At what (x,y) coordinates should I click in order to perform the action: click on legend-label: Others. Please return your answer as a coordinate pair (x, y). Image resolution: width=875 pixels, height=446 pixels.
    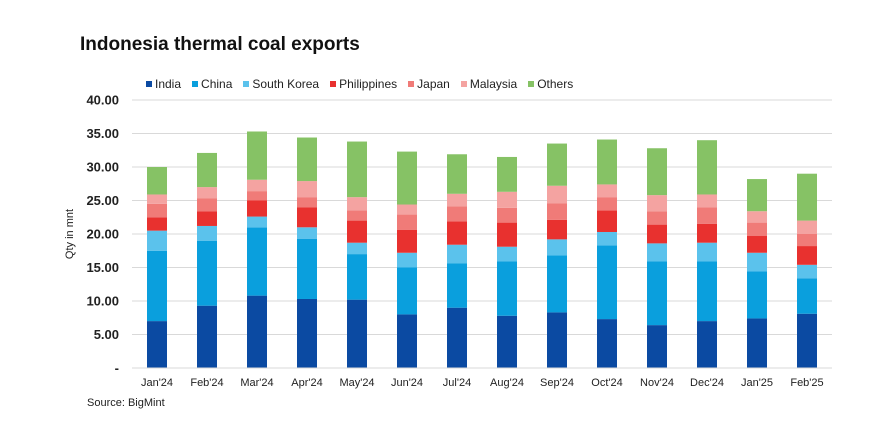
    Looking at the image, I should click on (555, 84).